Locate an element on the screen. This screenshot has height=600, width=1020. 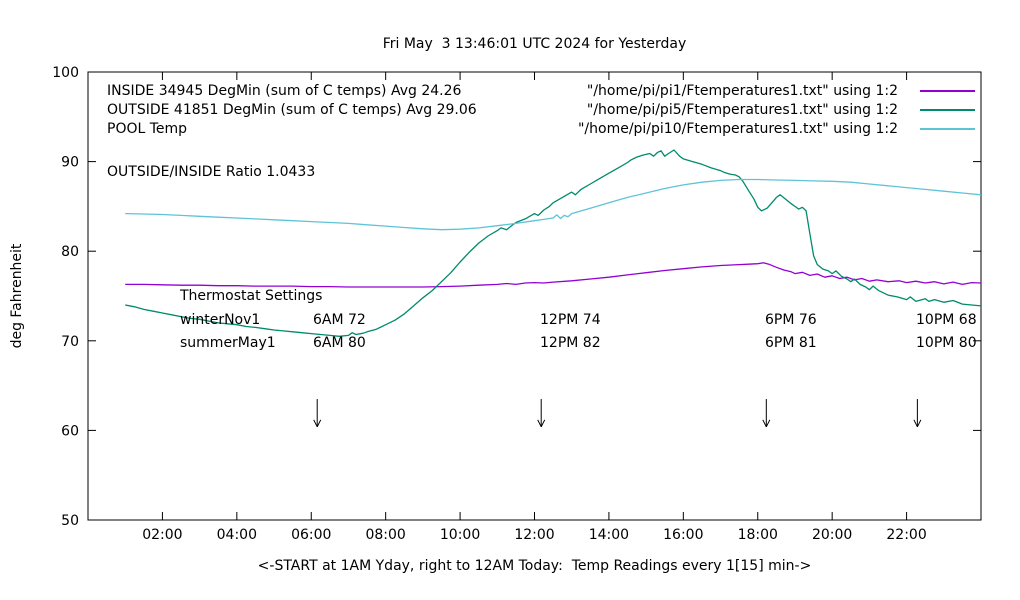
x-tick-label: 08:00 is located at coordinates (385, 535).